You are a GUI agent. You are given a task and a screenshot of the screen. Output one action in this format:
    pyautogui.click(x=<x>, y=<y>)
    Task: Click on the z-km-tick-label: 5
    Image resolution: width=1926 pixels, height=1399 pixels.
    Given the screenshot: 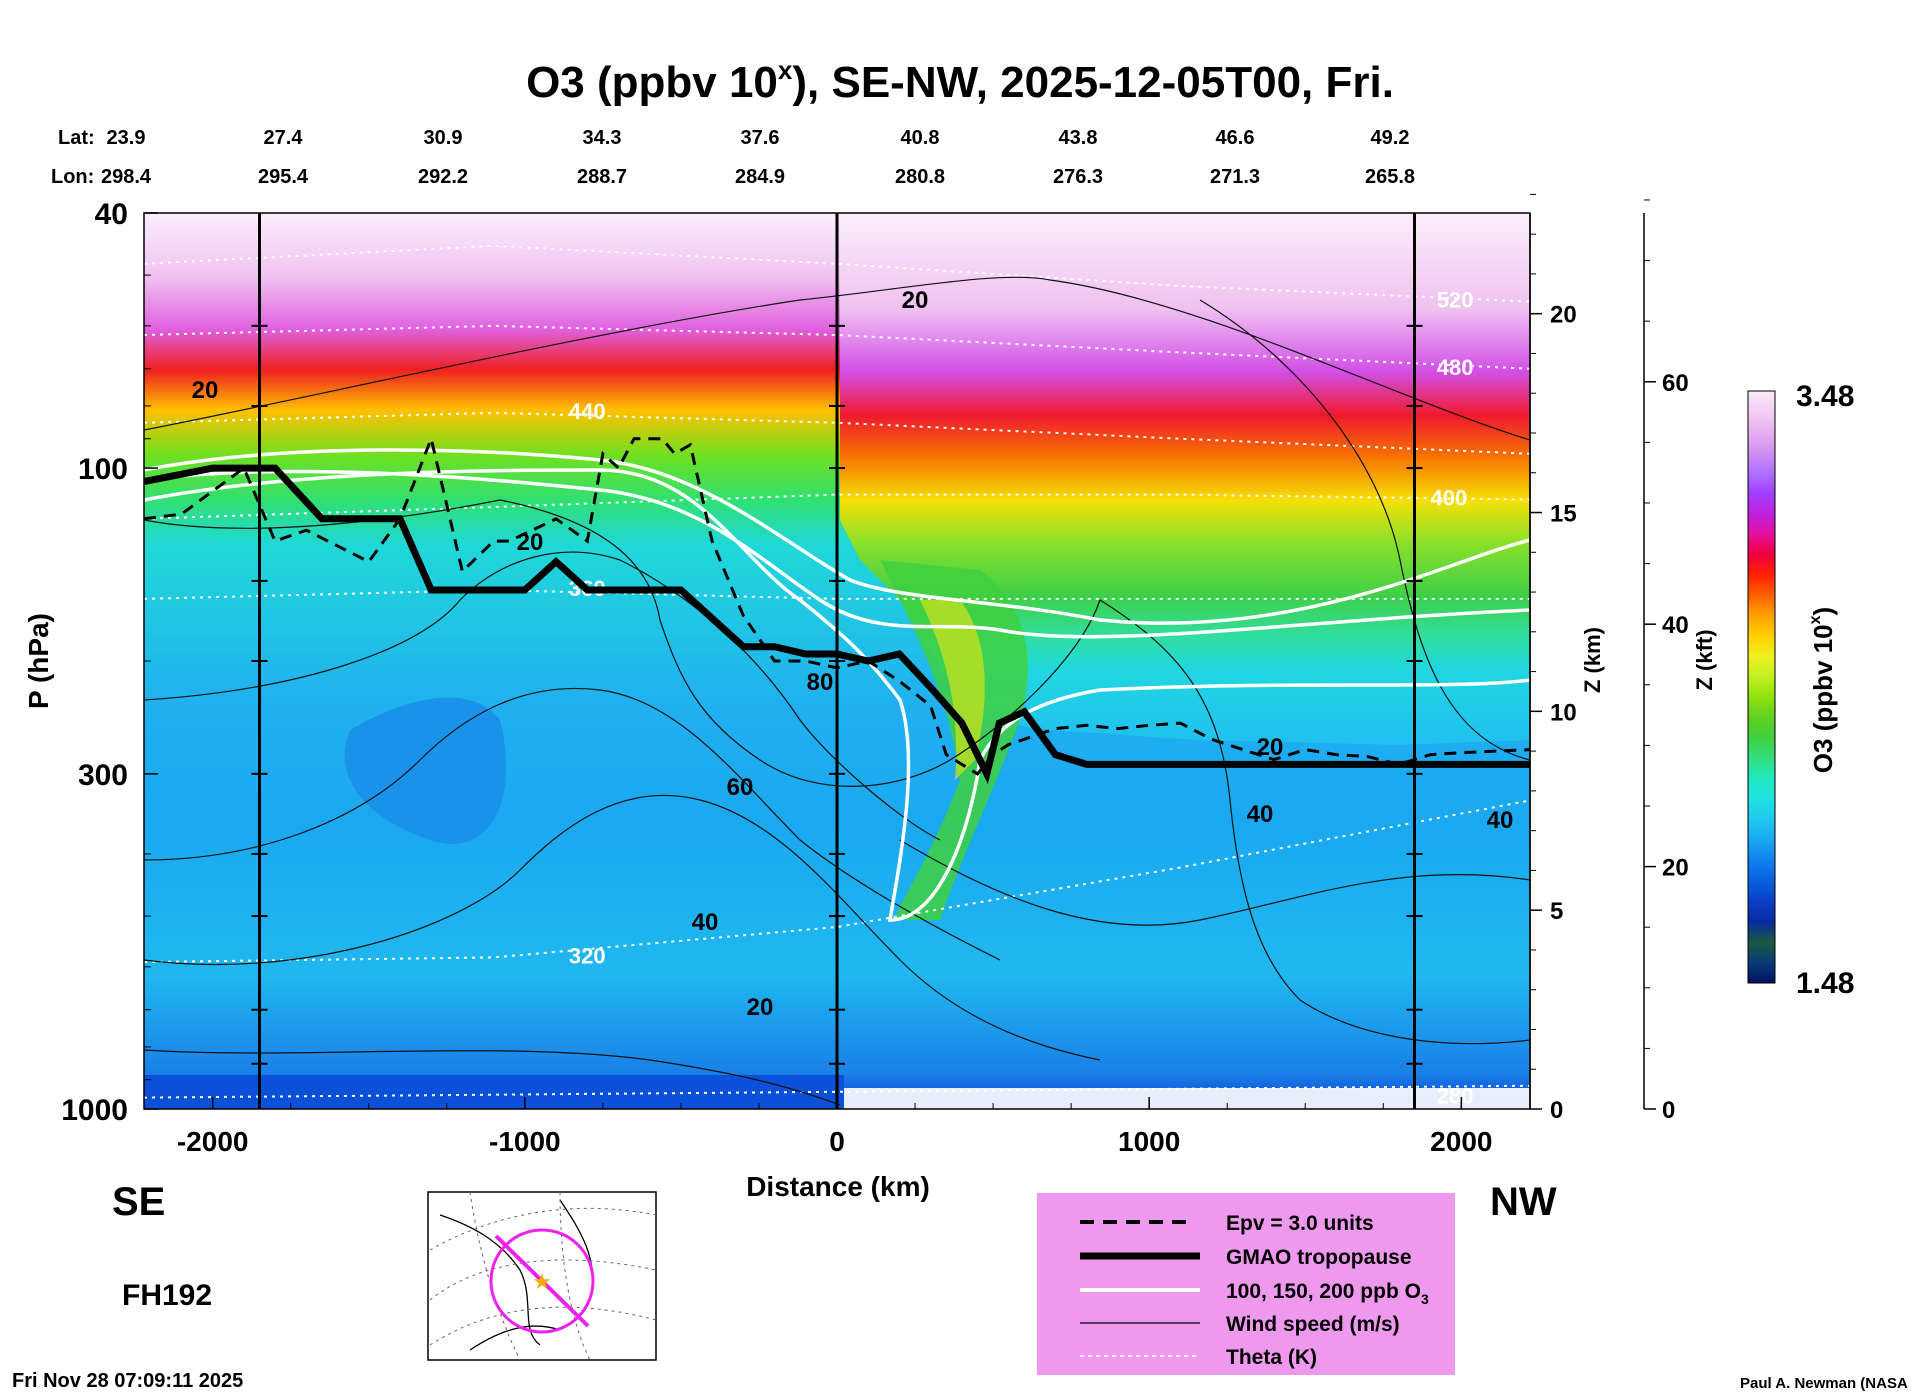 What is the action you would take?
    pyautogui.click(x=1556, y=911)
    